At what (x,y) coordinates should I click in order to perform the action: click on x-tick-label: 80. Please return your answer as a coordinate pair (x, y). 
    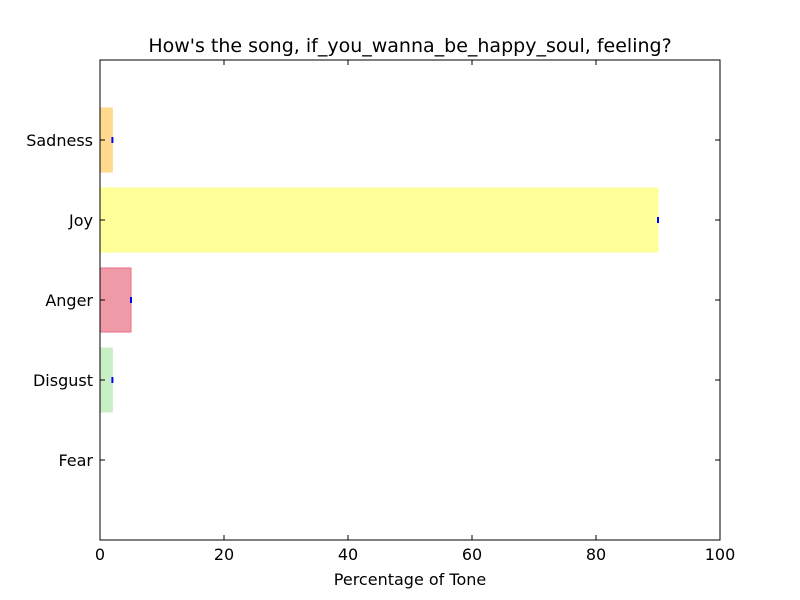
    Looking at the image, I should click on (596, 554).